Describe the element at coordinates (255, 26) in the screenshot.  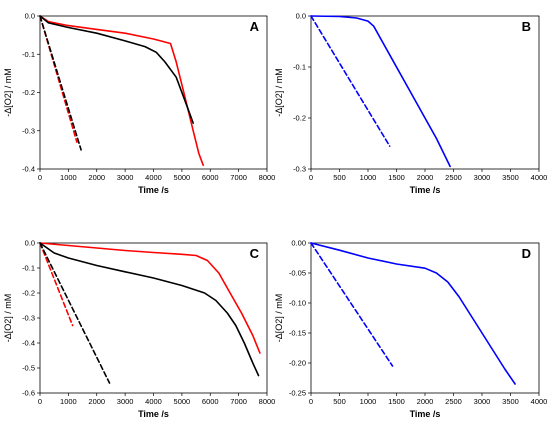
I see `panel-label: A` at that location.